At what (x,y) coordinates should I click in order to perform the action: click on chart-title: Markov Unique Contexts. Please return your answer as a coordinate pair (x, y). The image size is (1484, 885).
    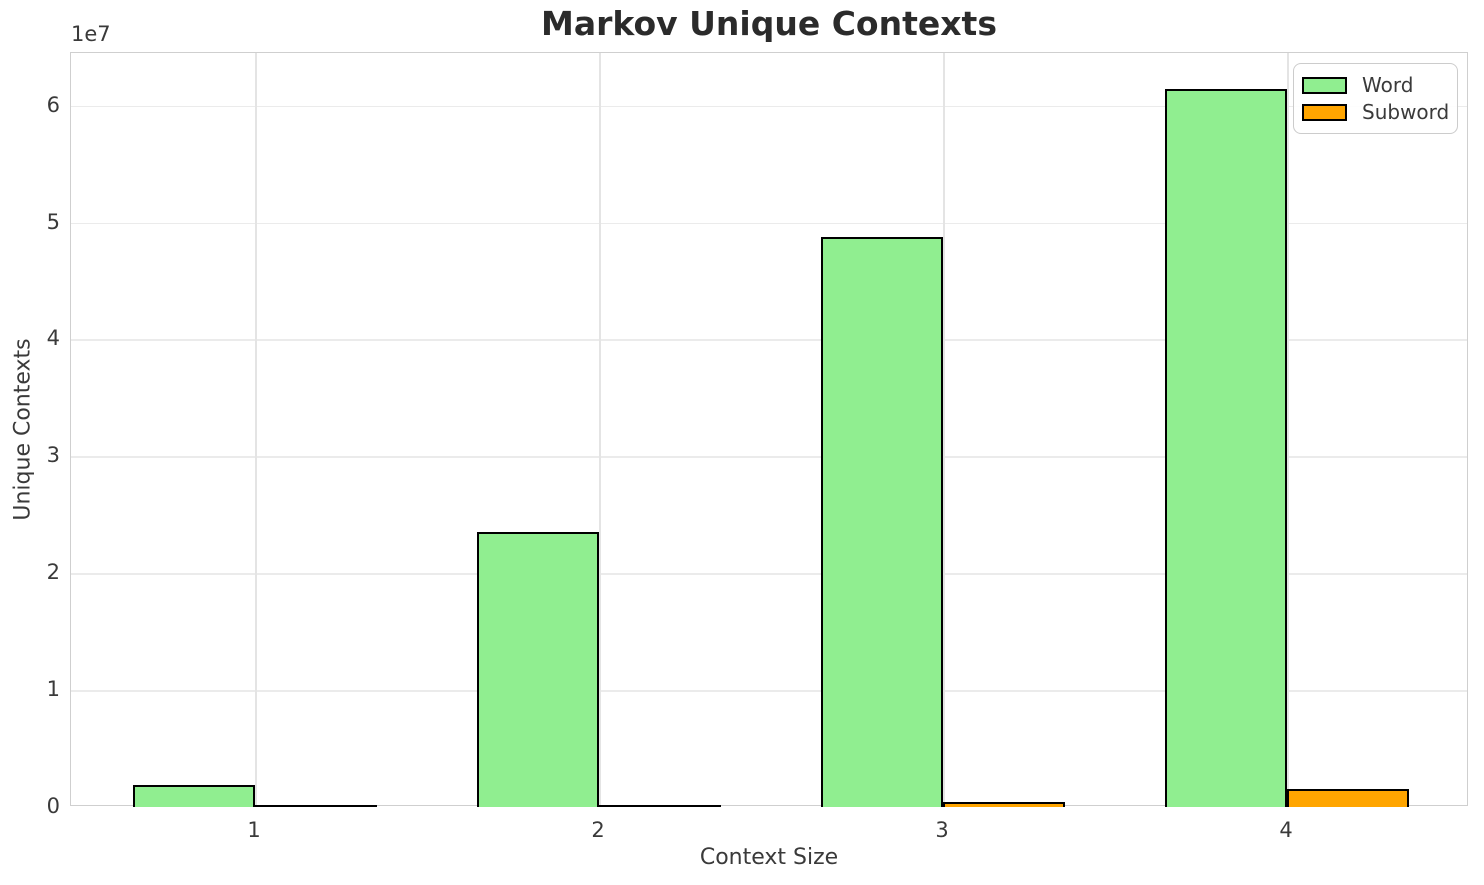
    Looking at the image, I should click on (769, 23).